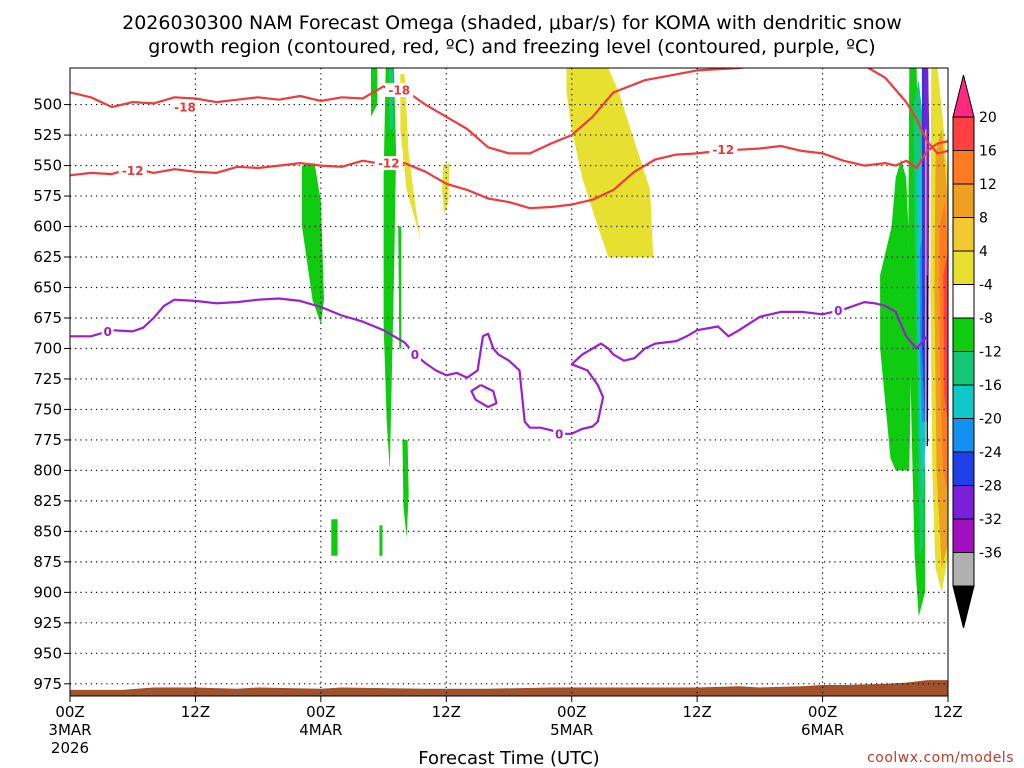  What do you see at coordinates (47, 592) in the screenshot?
I see `y-tick-label: 900` at bounding box center [47, 592].